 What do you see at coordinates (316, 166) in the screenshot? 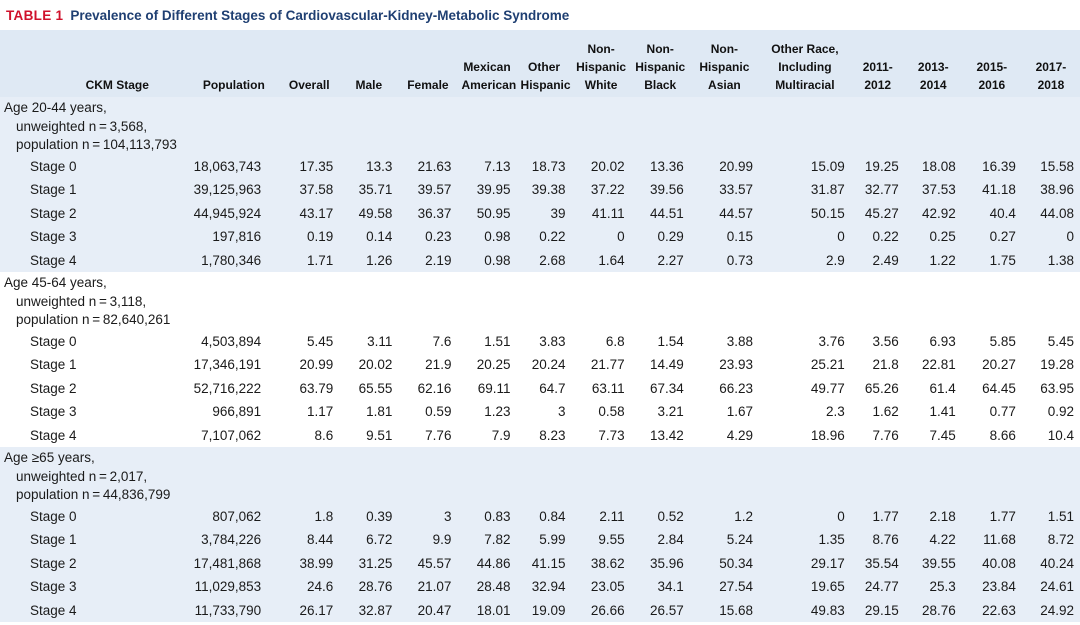
I see `prevalence-cell: 17.35` at bounding box center [316, 166].